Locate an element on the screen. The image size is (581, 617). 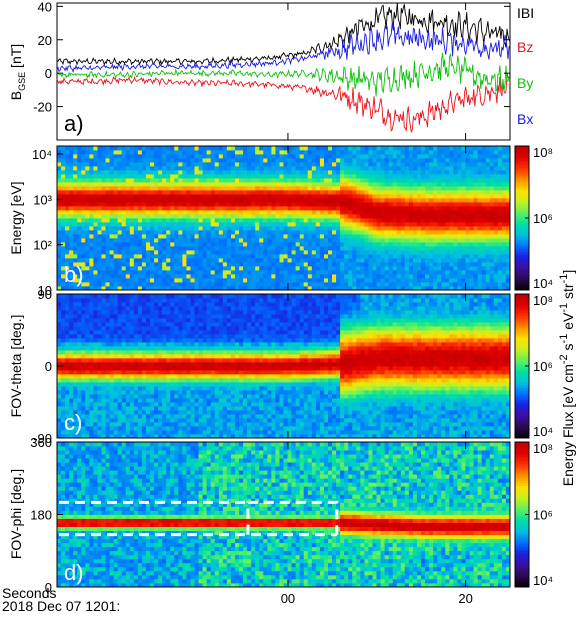
legend-entry-ibi: IBI is located at coordinates (525, 13).